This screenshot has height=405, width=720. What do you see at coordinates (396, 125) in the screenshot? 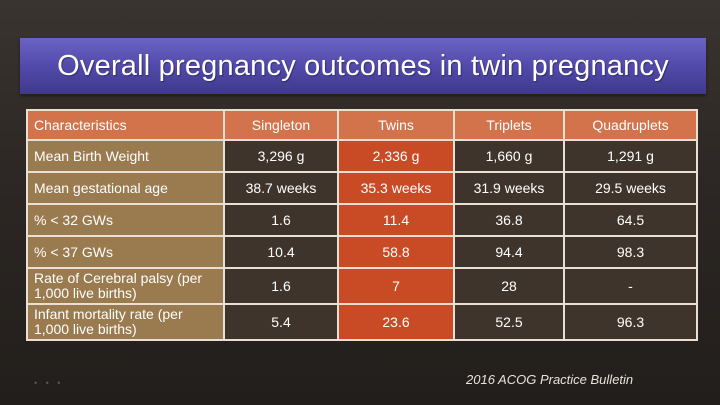
I see `header-twins: Twins` at bounding box center [396, 125].